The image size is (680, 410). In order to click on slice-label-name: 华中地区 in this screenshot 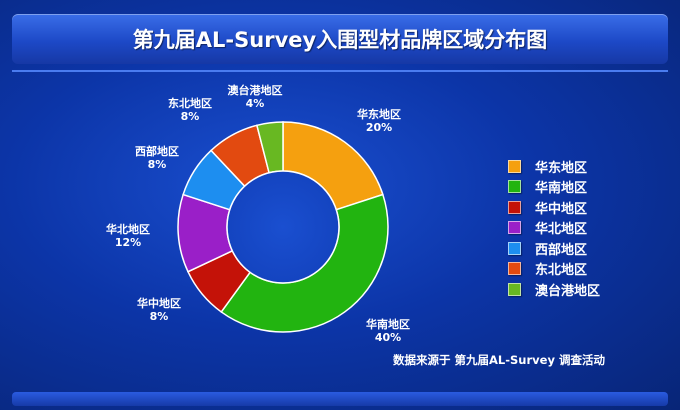, I will do `click(159, 303)`.